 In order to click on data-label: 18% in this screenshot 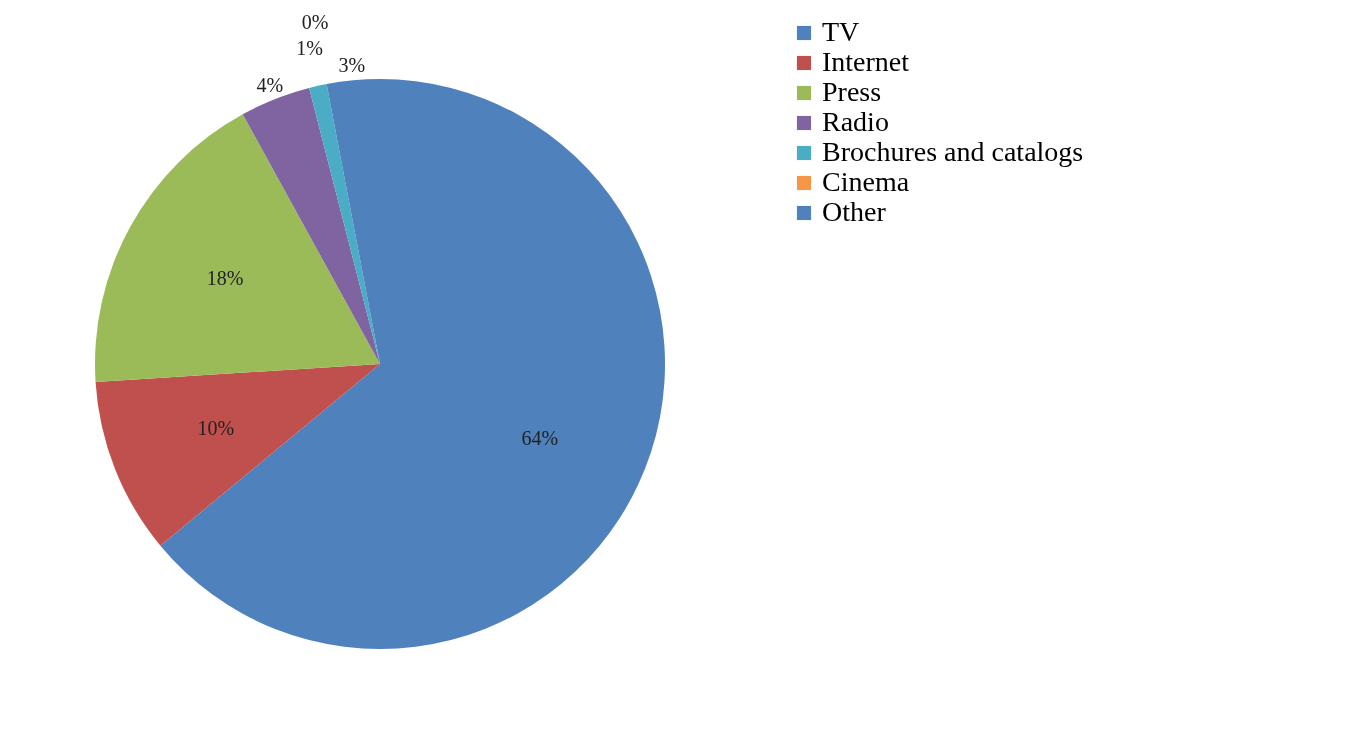, I will do `click(225, 277)`.